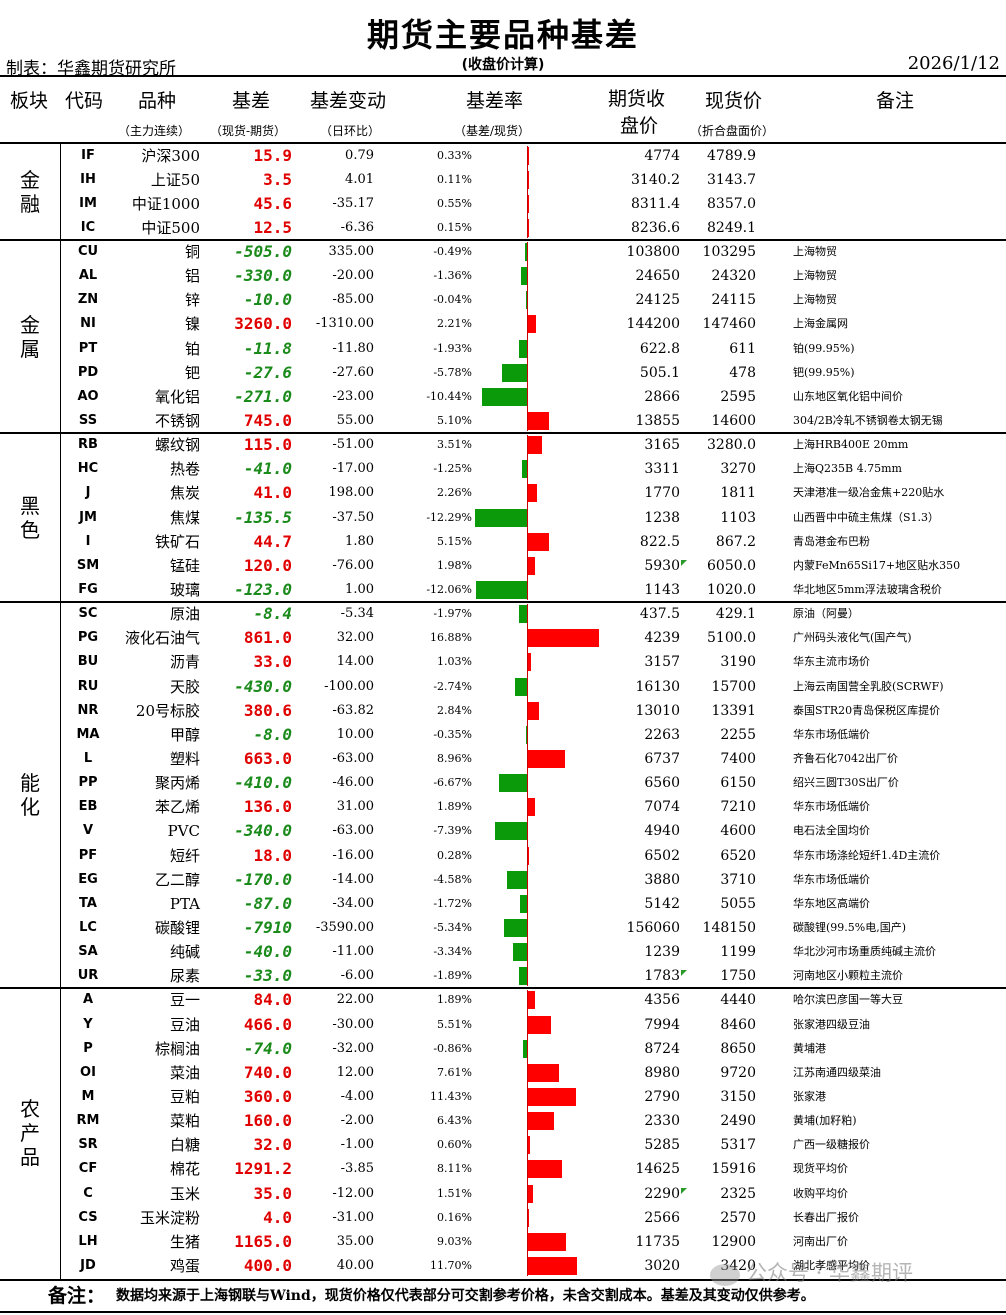  What do you see at coordinates (77, 1296) in the screenshot?
I see `footer-label: 备注：` at bounding box center [77, 1296].